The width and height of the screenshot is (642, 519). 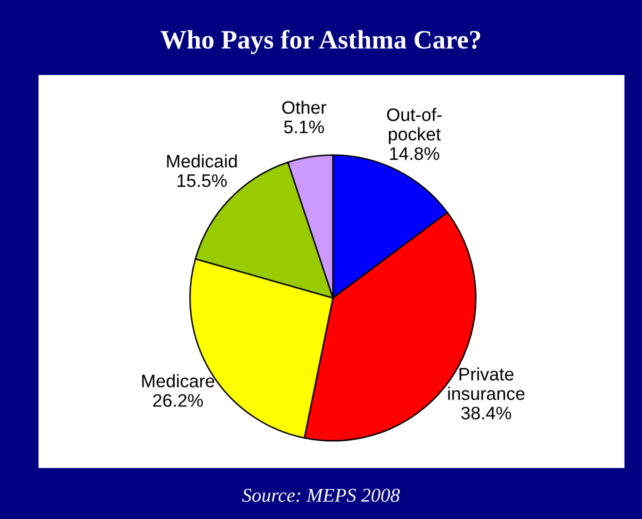 What do you see at coordinates (320, 42) in the screenshot?
I see `chart-title: Who Pays for Asthma Care?` at bounding box center [320, 42].